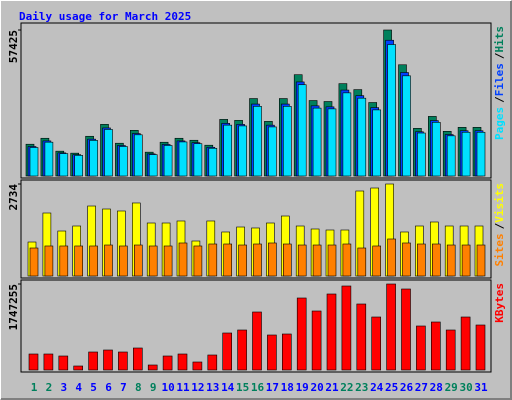  I want to click on x-tick-label: 12, so click(197, 387).